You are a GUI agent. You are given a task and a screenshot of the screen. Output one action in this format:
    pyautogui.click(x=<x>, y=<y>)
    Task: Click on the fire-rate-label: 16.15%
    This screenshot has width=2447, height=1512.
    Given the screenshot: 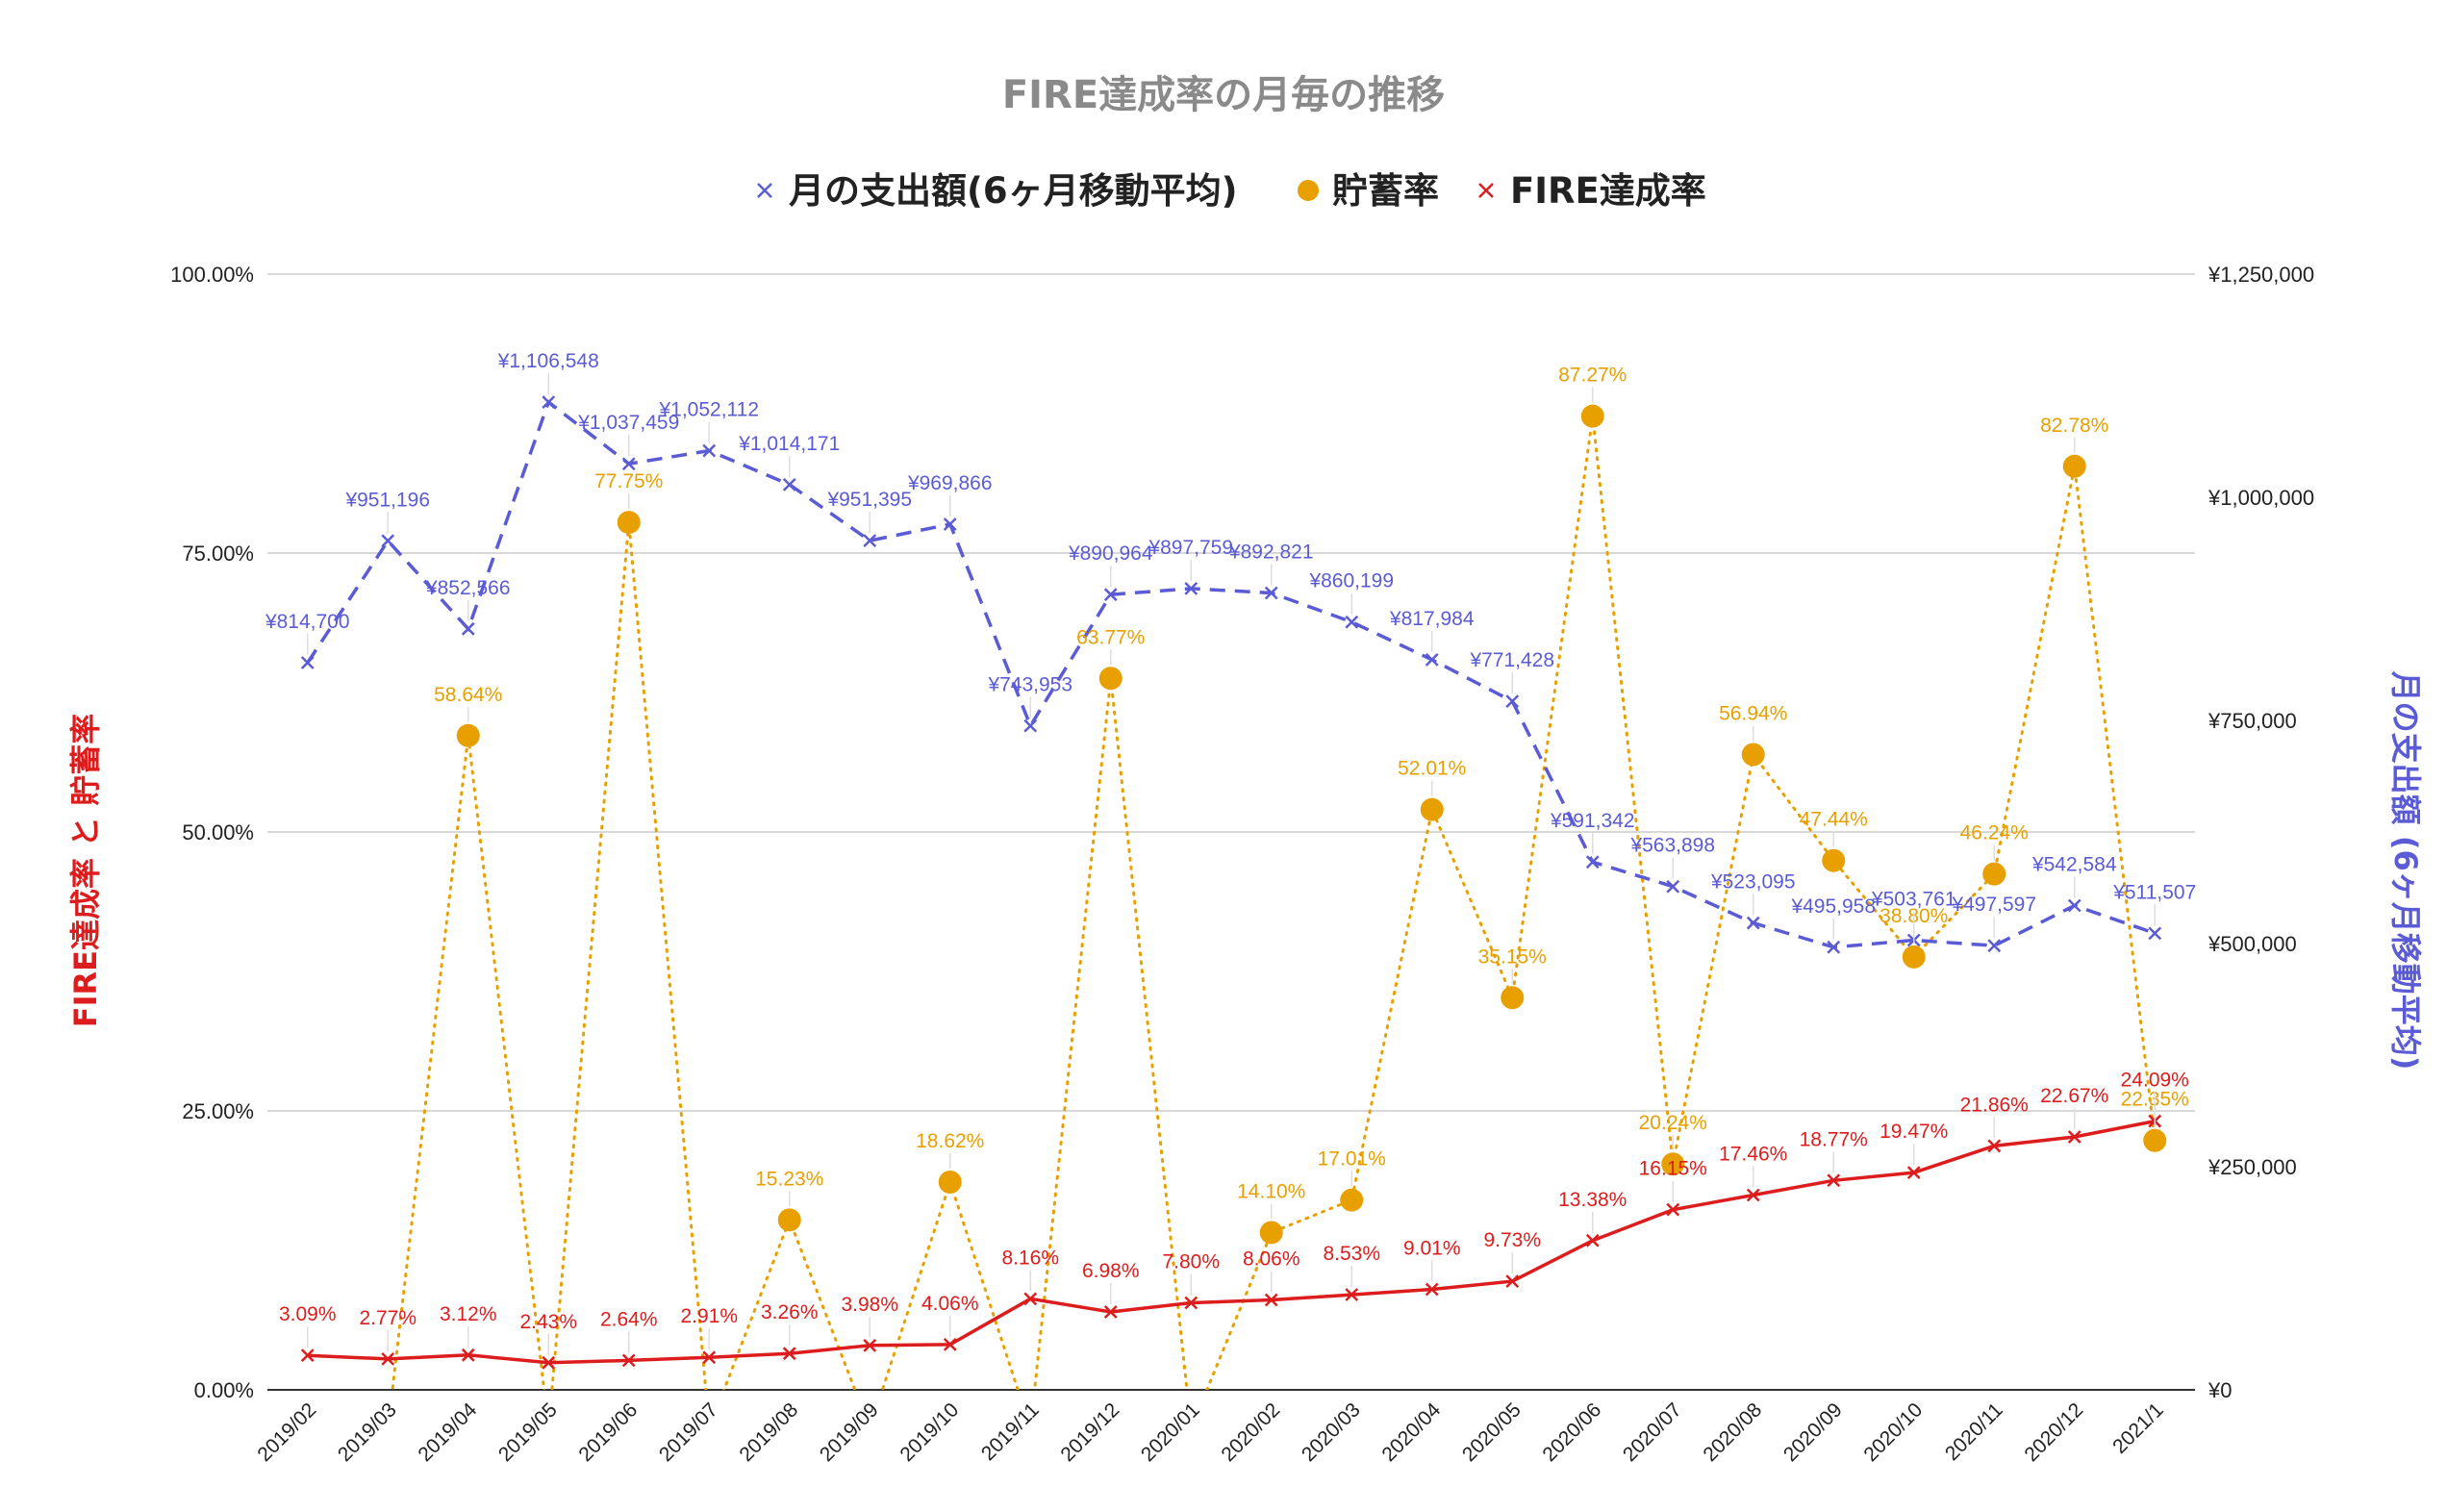 What is the action you would take?
    pyautogui.click(x=1673, y=1169)
    